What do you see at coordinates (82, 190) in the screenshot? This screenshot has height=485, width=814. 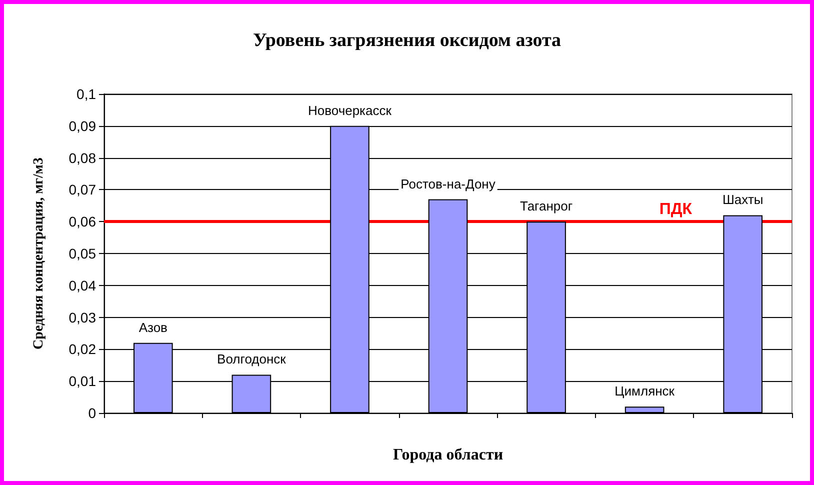 I see `y-tick-label: 0,07` at bounding box center [82, 190].